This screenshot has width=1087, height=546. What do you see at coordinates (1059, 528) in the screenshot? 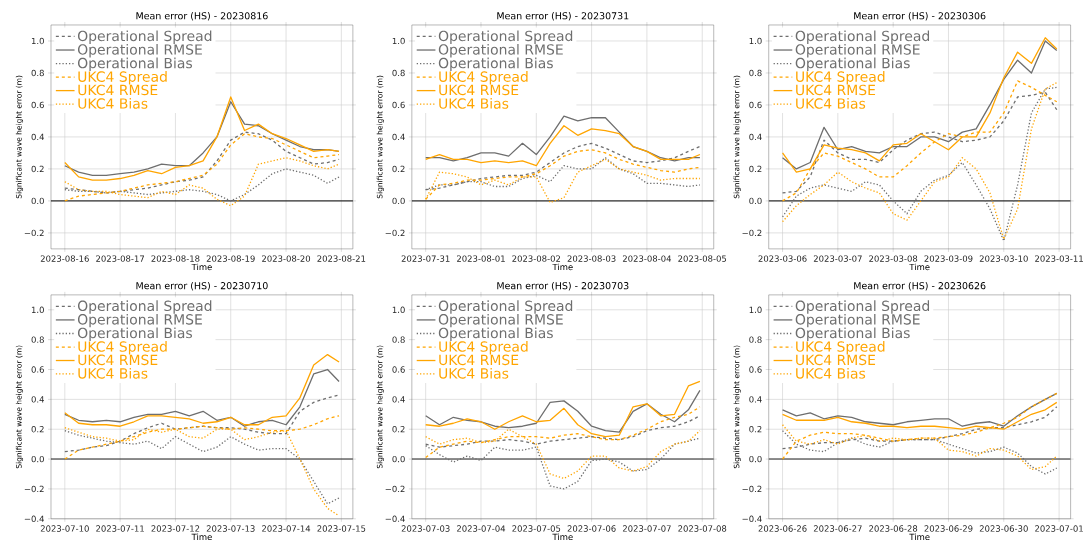
I see `x-tick-label: 2023-07-01` at bounding box center [1059, 528].